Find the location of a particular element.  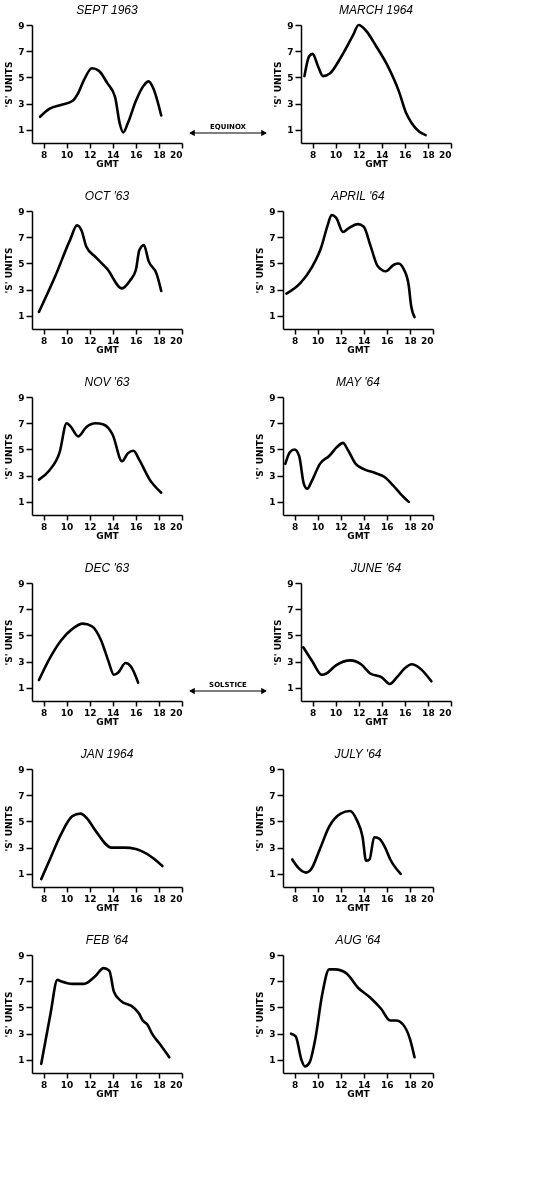

chart-title: MAY '64 is located at coordinates (358, 382).